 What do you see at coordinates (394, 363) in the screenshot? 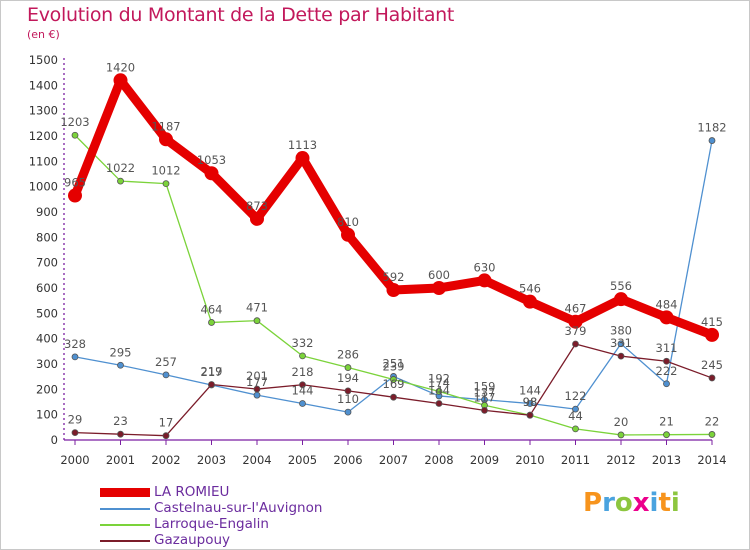
I see `data-label: 251` at bounding box center [394, 363].